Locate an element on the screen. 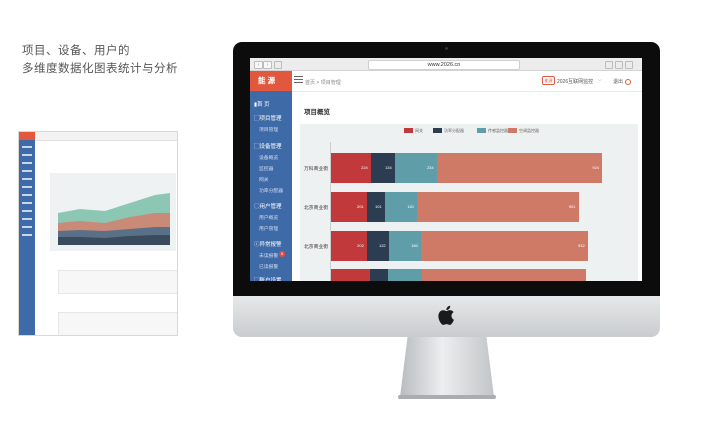  thumbnail-logo is located at coordinates (27, 136).